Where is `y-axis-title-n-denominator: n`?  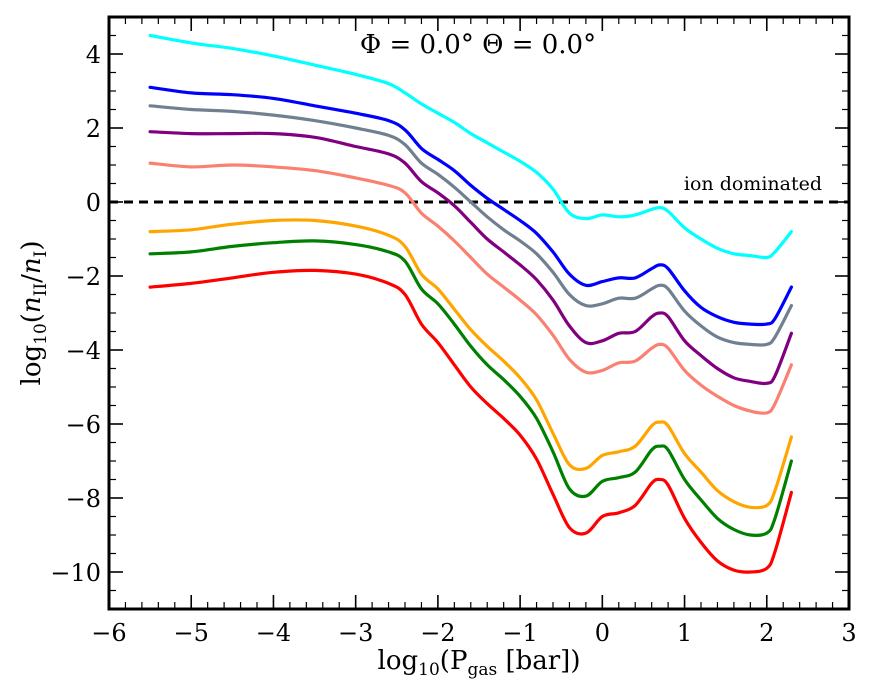
y-axis-title-n-denominator: n is located at coordinates (32, 265).